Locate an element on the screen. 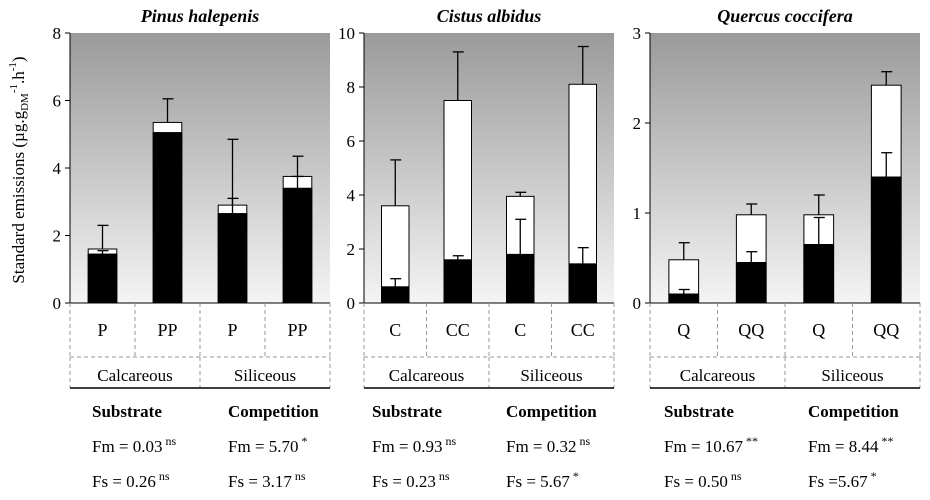 This screenshot has height=500, width=930. stats-fs: Fs = 5.67 is located at coordinates (538, 481).